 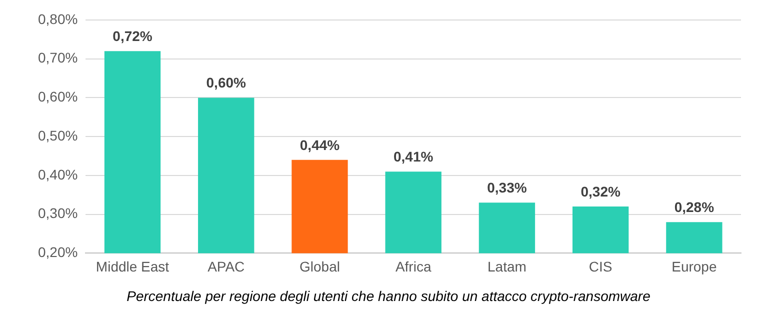 What do you see at coordinates (413, 156) in the screenshot?
I see `data-label: 0,41%` at bounding box center [413, 156].